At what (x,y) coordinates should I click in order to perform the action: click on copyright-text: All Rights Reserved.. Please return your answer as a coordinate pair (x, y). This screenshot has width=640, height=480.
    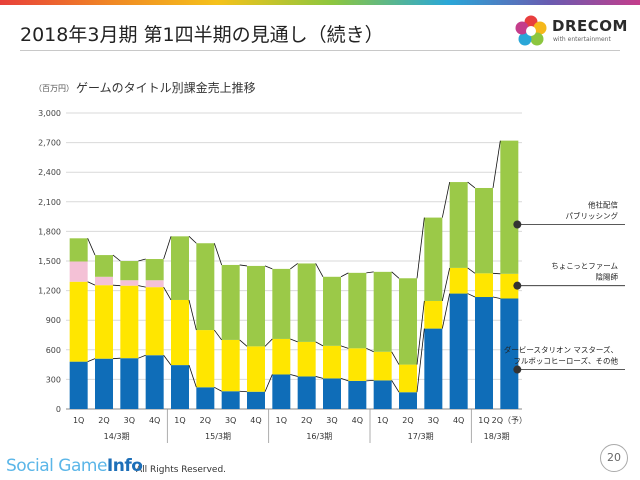
    Looking at the image, I should click on (181, 470).